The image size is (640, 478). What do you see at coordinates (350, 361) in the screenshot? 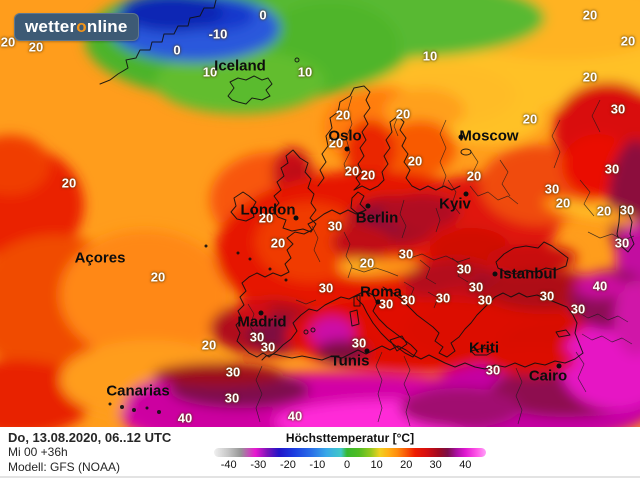
I see `city-label: Tunis` at bounding box center [350, 361].